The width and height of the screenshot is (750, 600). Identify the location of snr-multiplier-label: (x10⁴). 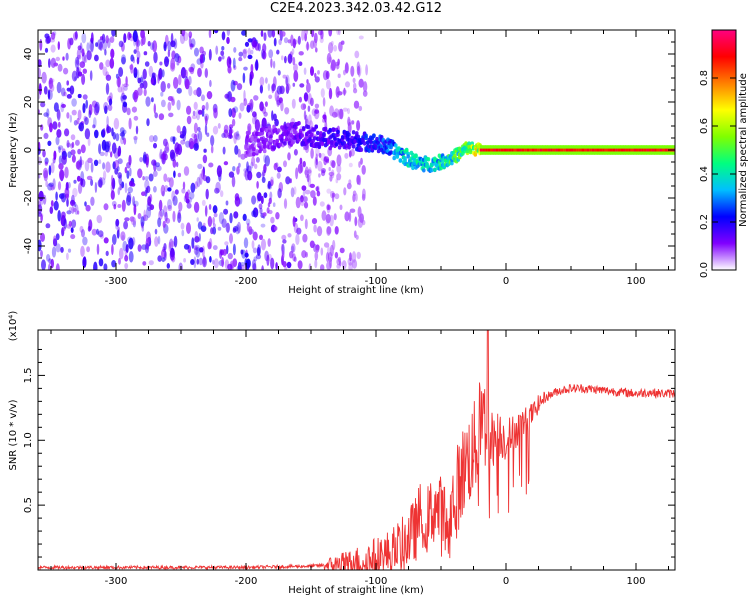
(13, 326).